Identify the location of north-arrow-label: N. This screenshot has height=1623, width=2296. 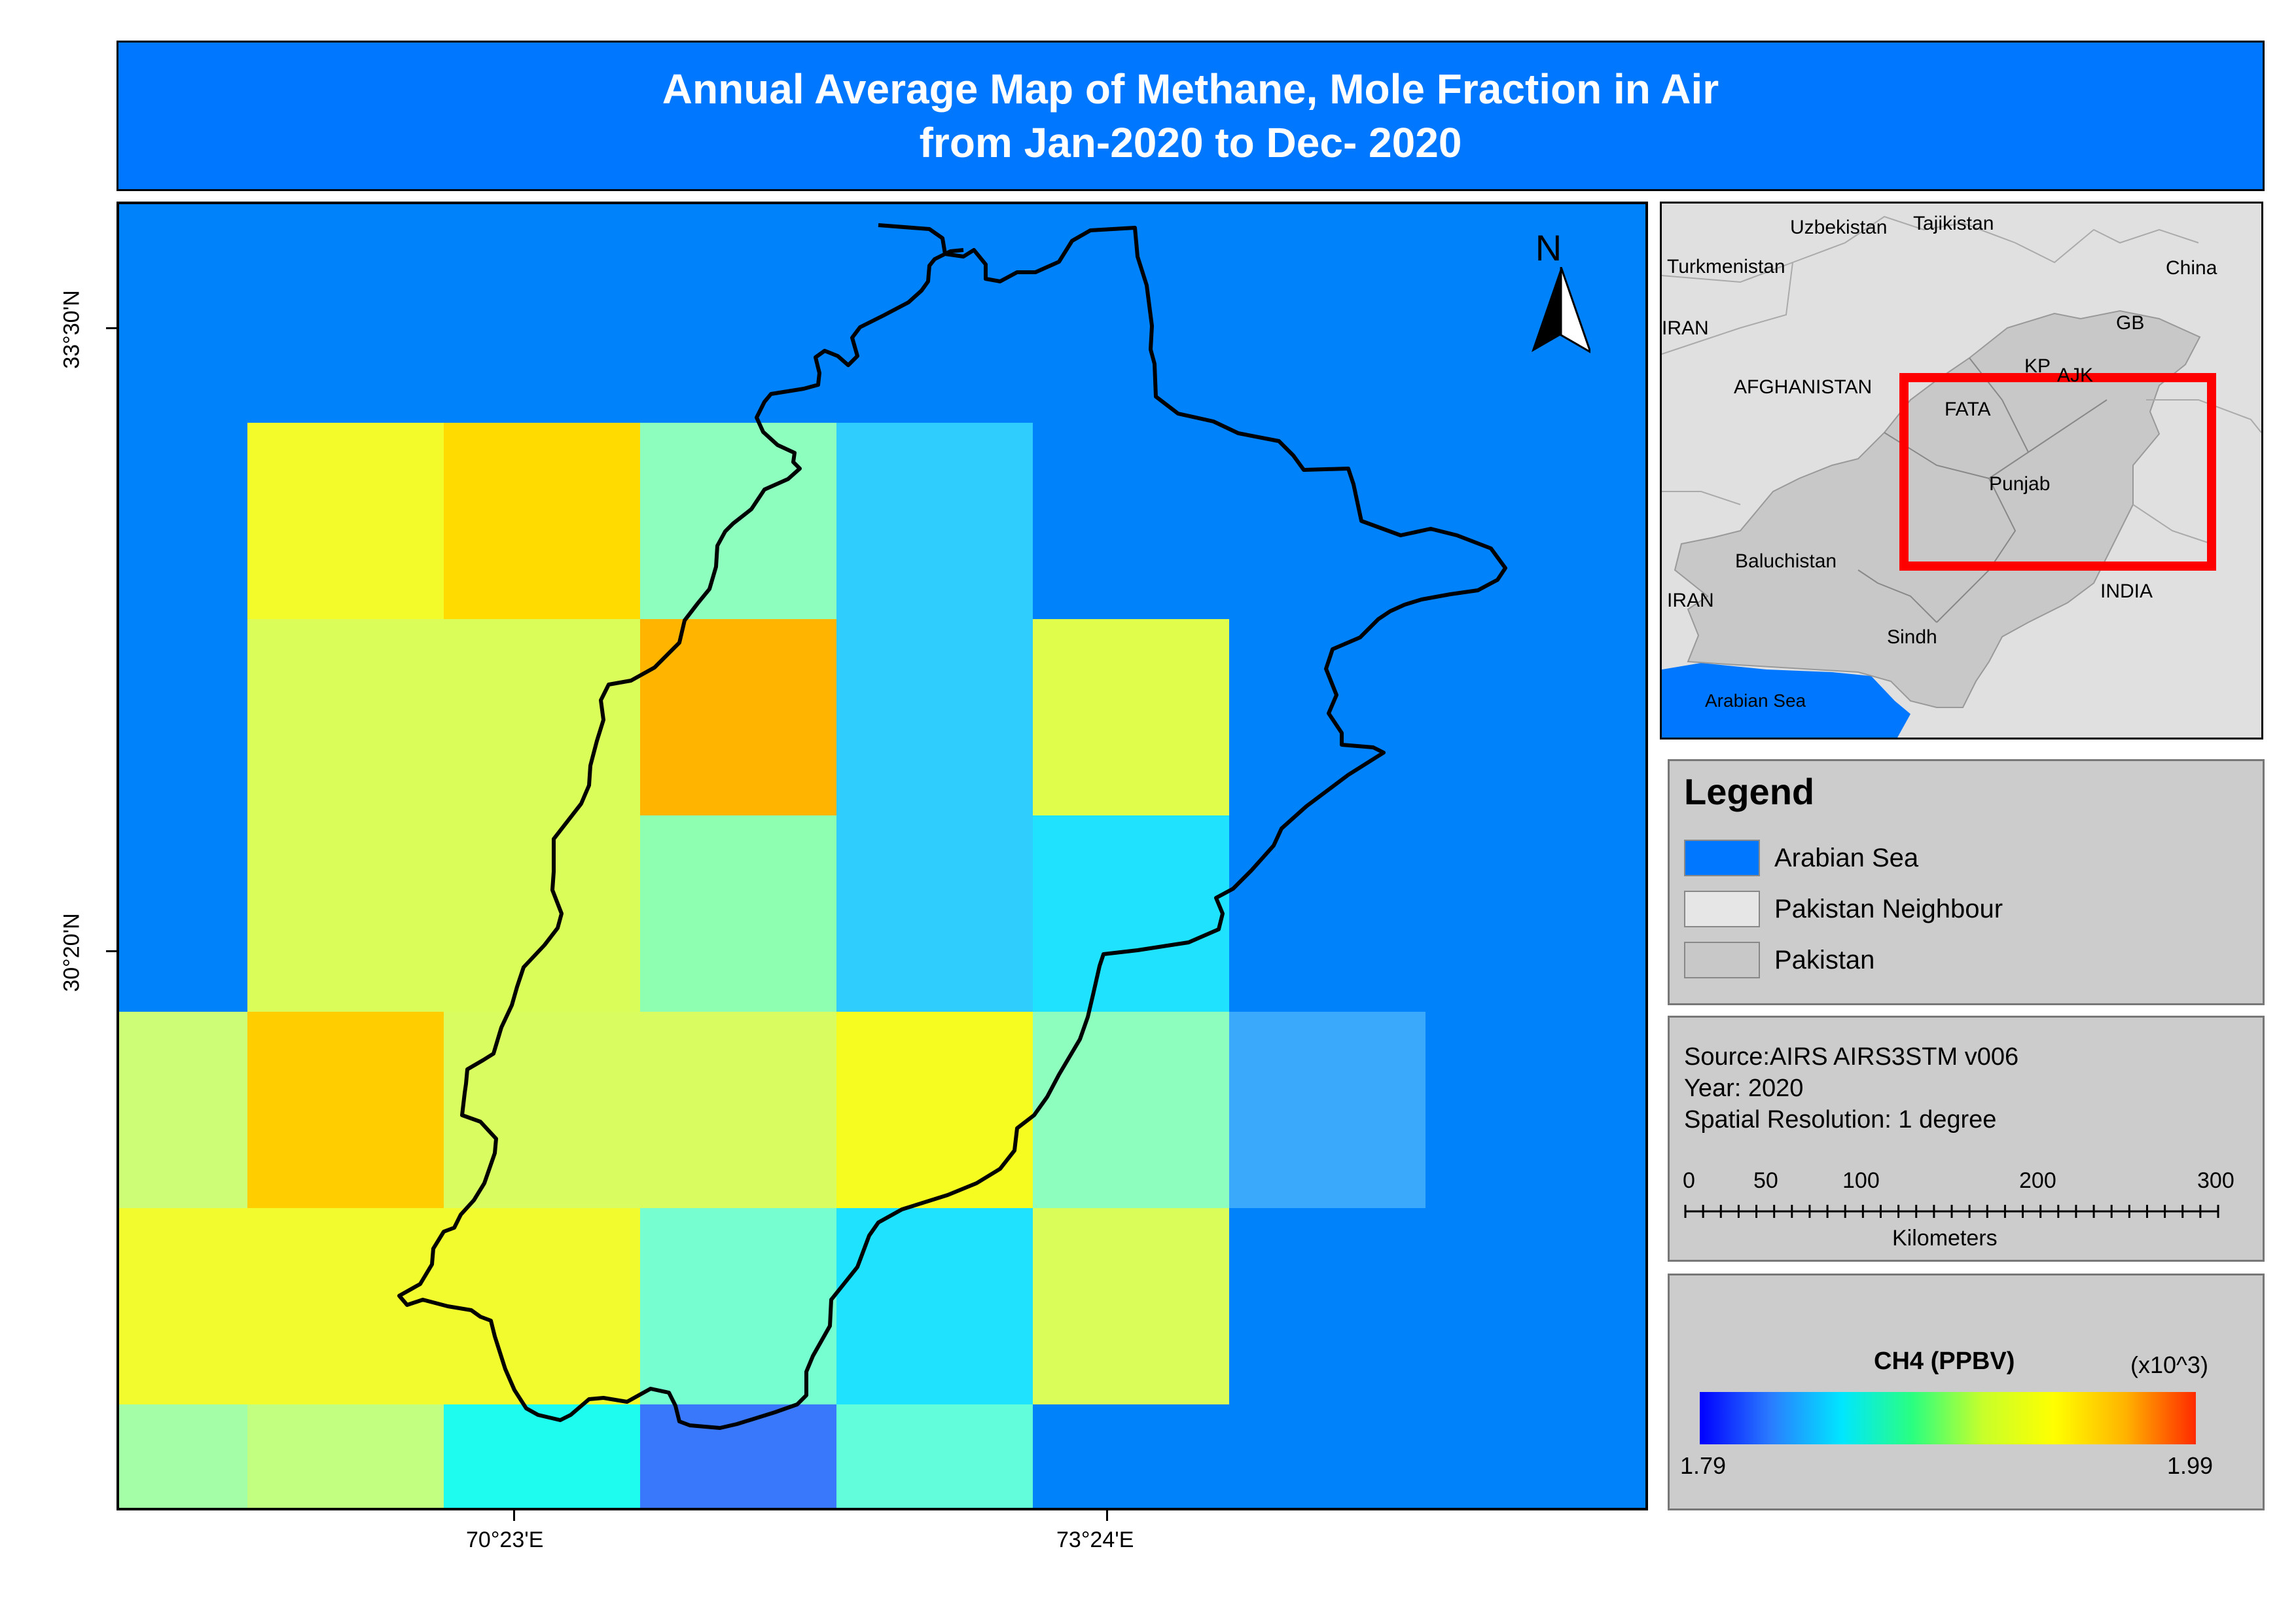
(1548, 247).